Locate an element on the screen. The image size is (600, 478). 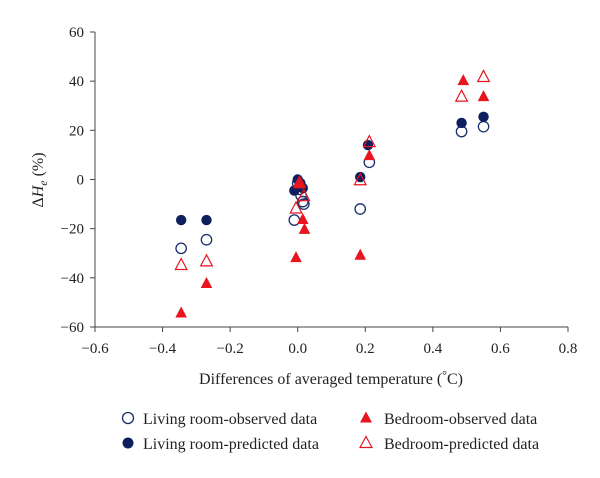
legend-marker-triangle-filled is located at coordinates (366, 417).